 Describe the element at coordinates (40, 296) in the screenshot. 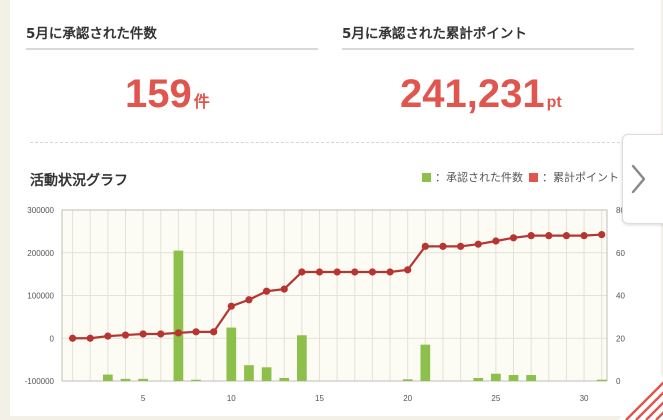

I see `y-left-tick-label: 100000` at that location.